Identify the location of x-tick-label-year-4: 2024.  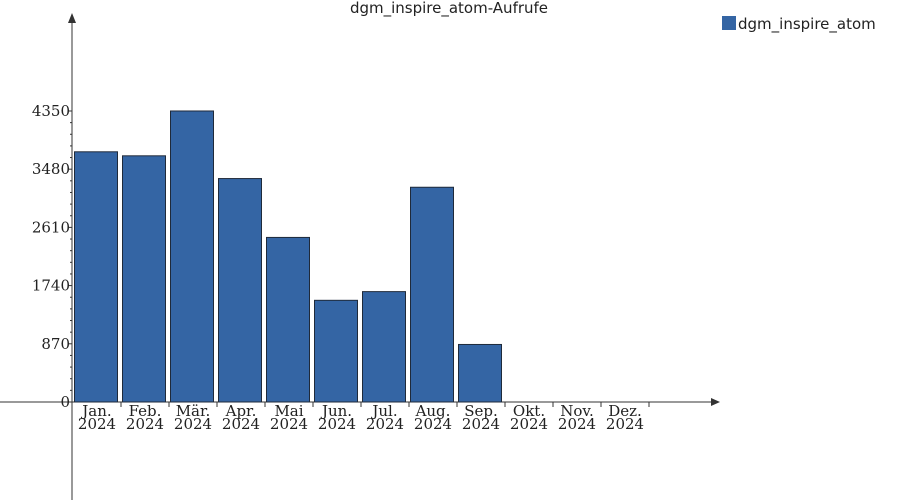
(289, 424).